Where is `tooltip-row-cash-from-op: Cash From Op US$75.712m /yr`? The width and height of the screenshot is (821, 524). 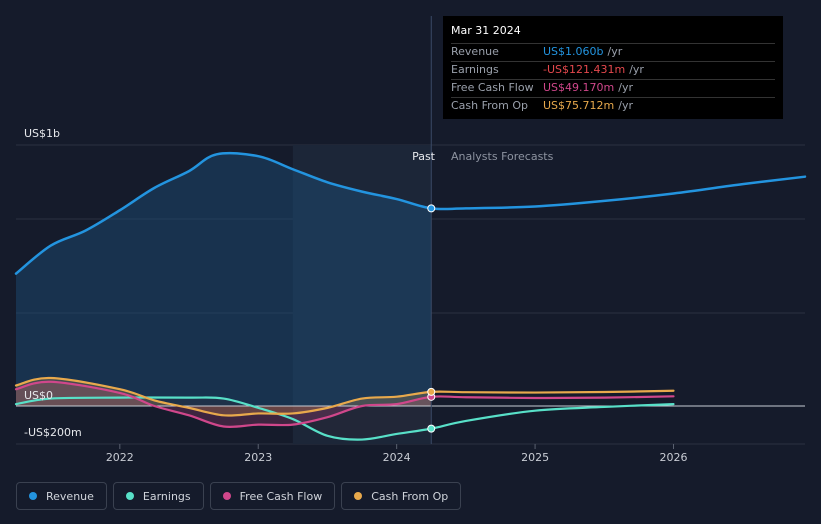
tooltip-row-cash-from-op: Cash From Op US$75.712m /yr is located at coordinates (613, 105).